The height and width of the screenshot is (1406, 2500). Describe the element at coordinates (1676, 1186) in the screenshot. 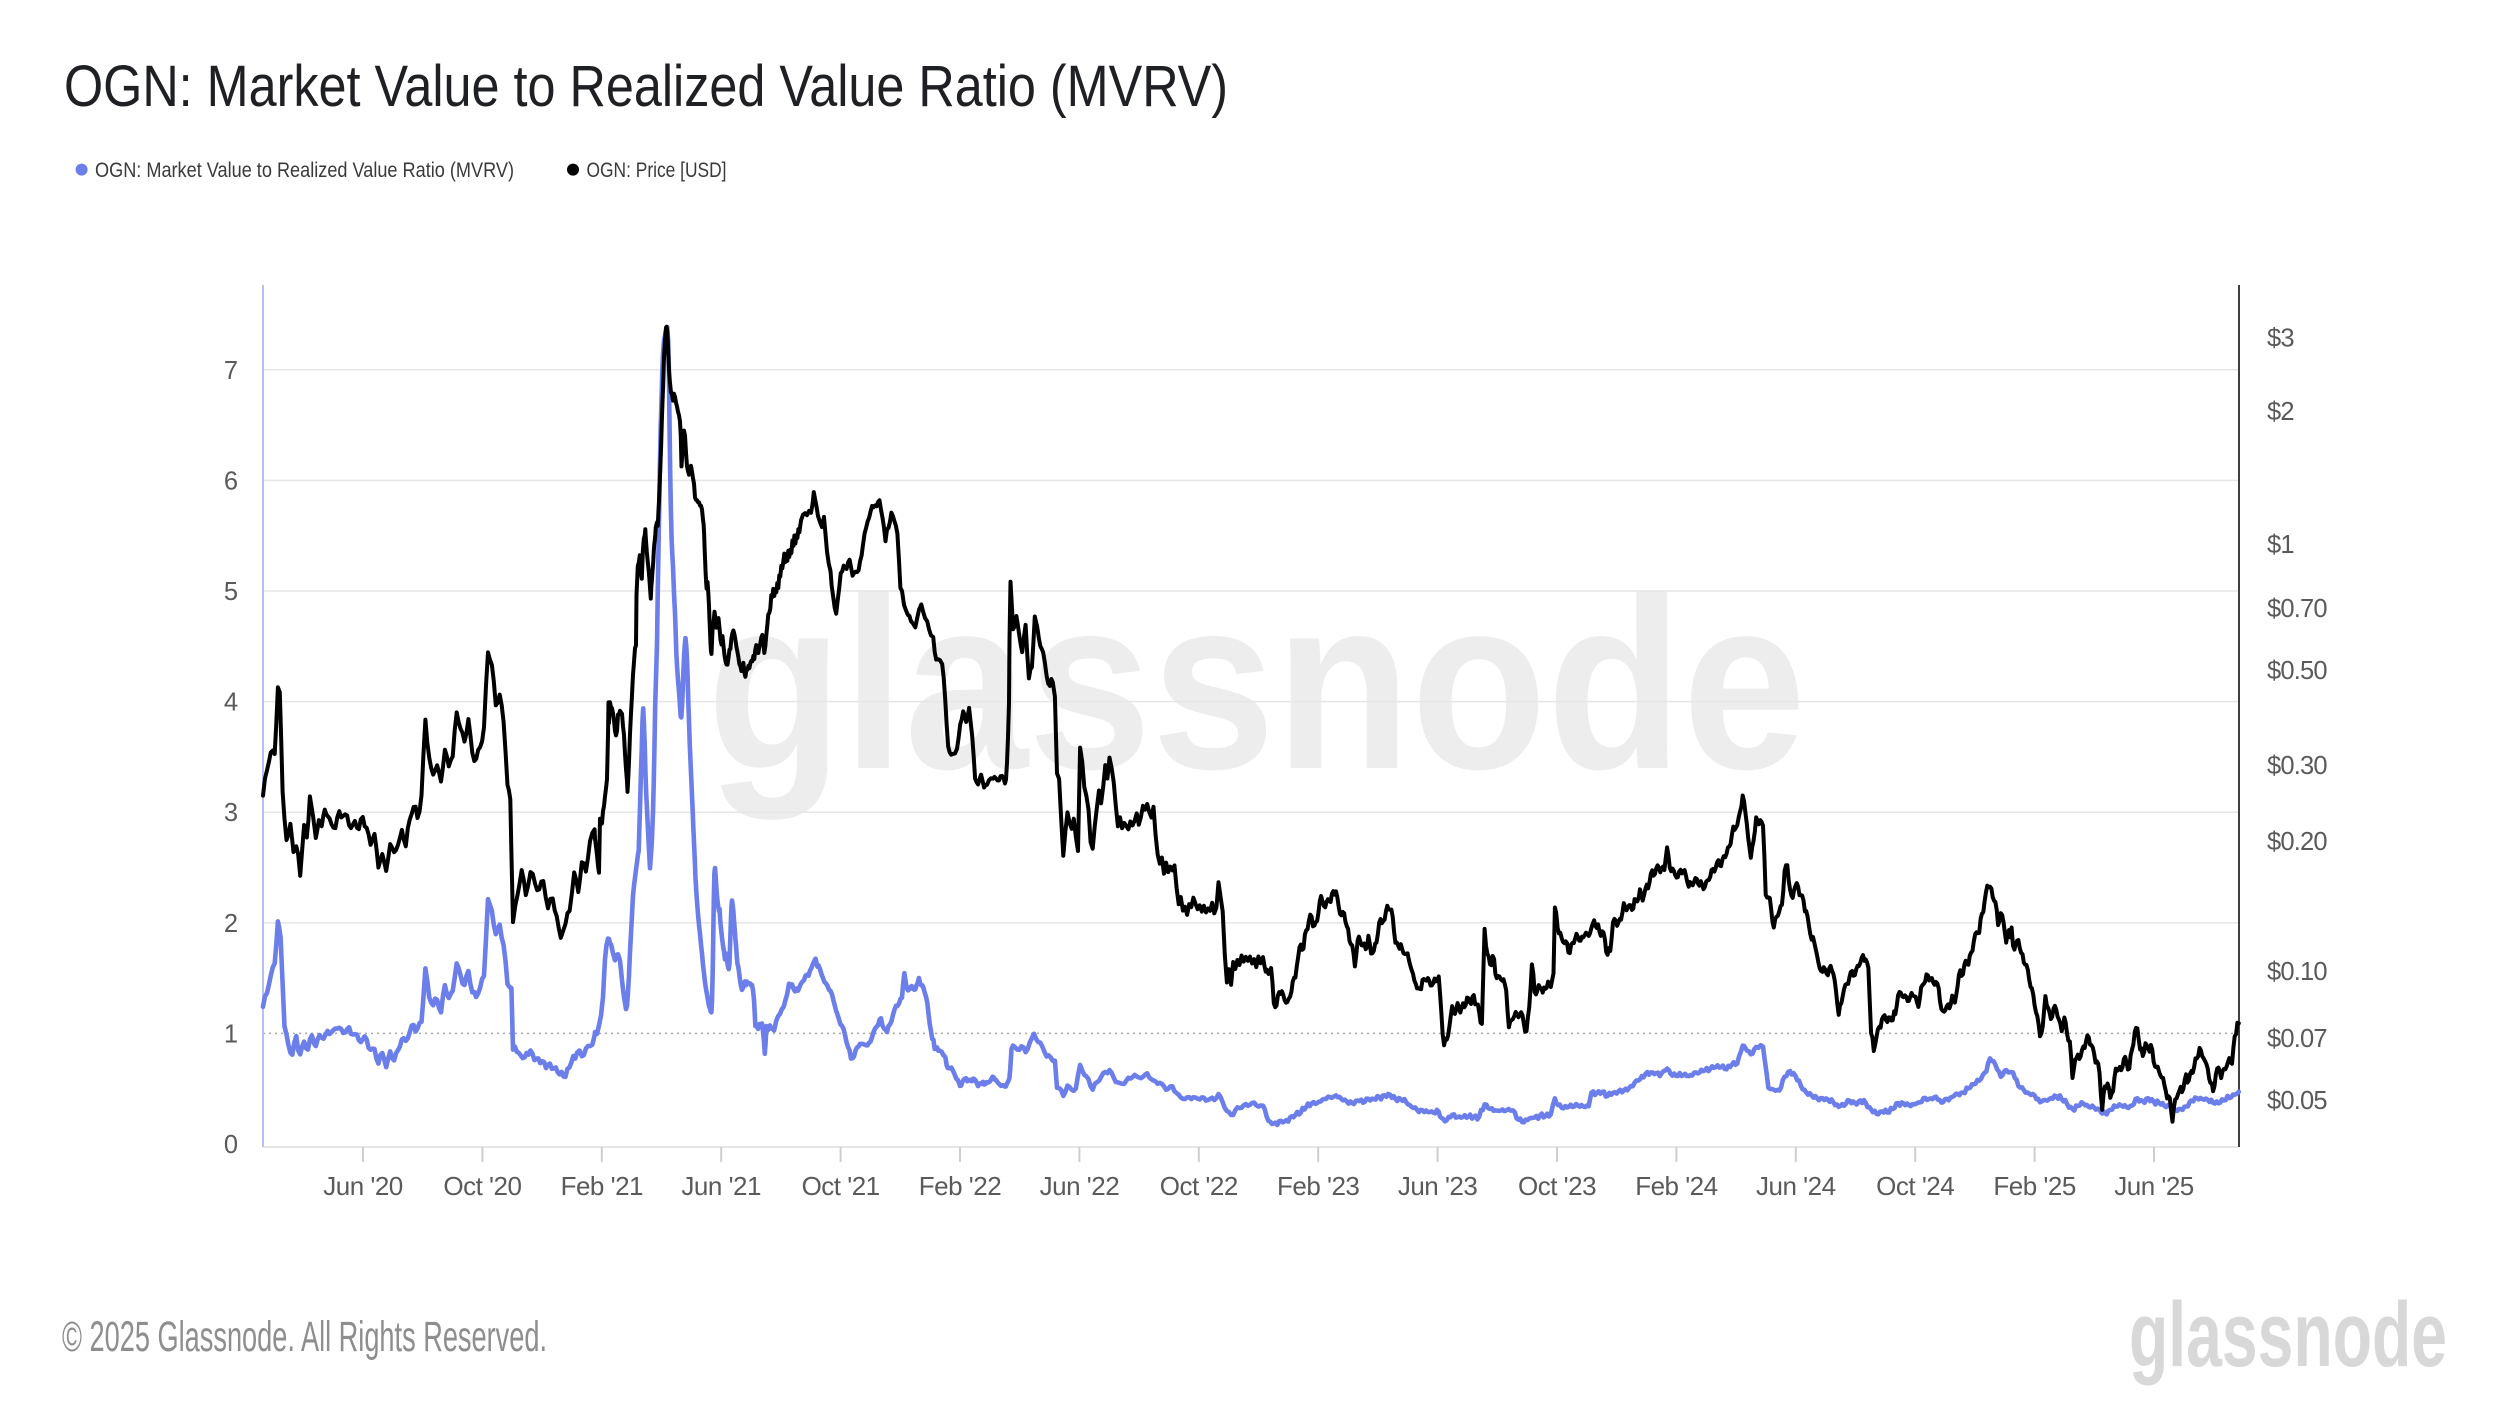

I see `svg-text: Feb '24` at that location.